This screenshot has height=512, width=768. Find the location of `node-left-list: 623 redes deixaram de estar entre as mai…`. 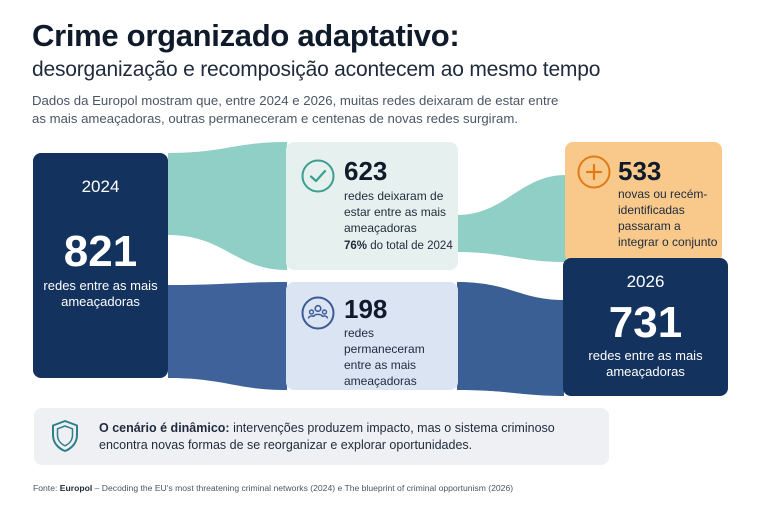

node-left-list: 623 redes deixaram de estar entre as mai… is located at coordinates (372, 206).